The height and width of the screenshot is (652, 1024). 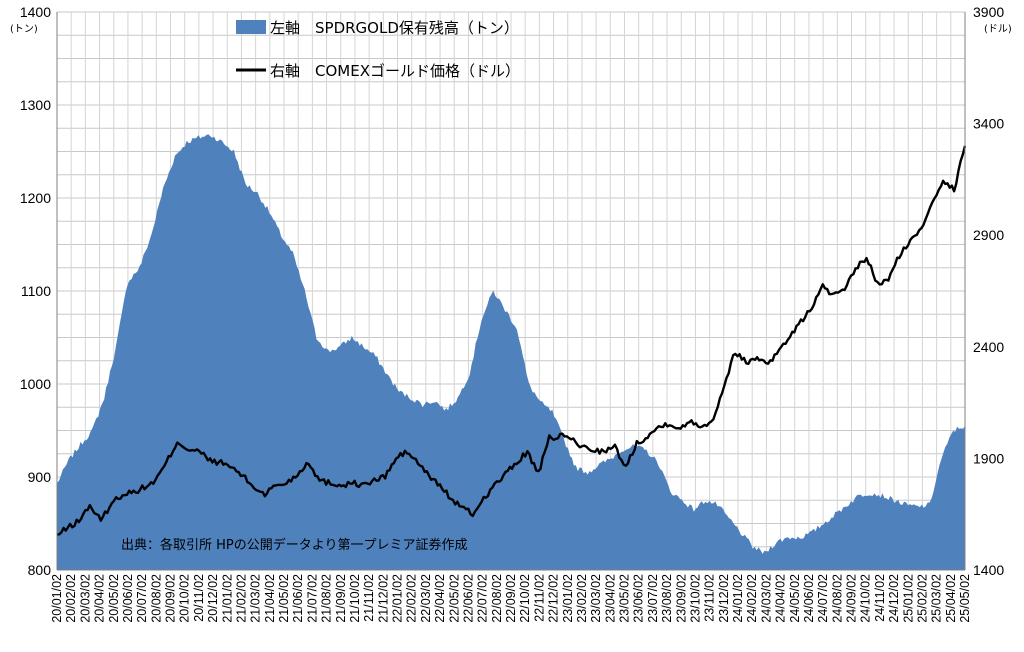 What do you see at coordinates (24, 29) in the screenshot?
I see `left-axis-unit: (トン)` at bounding box center [24, 29].